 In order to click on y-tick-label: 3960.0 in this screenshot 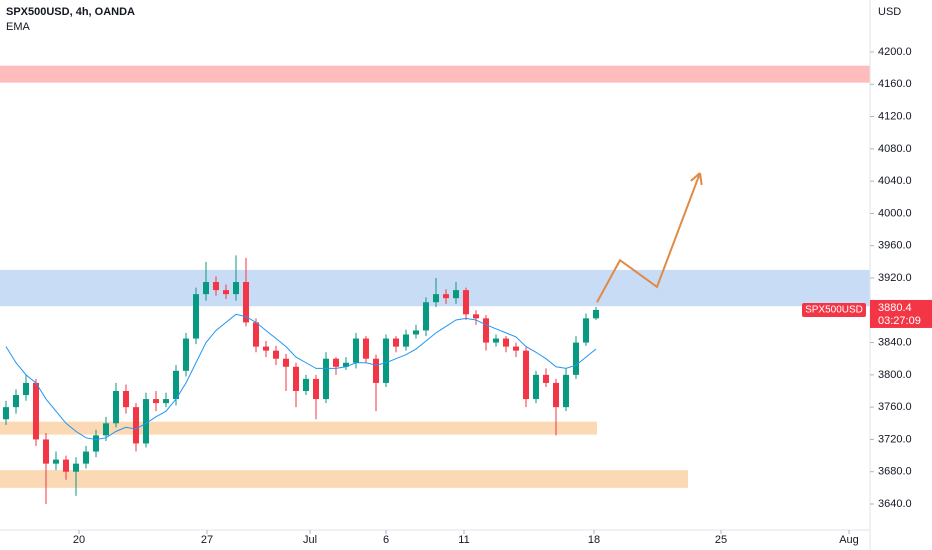, I will do `click(895, 246)`.